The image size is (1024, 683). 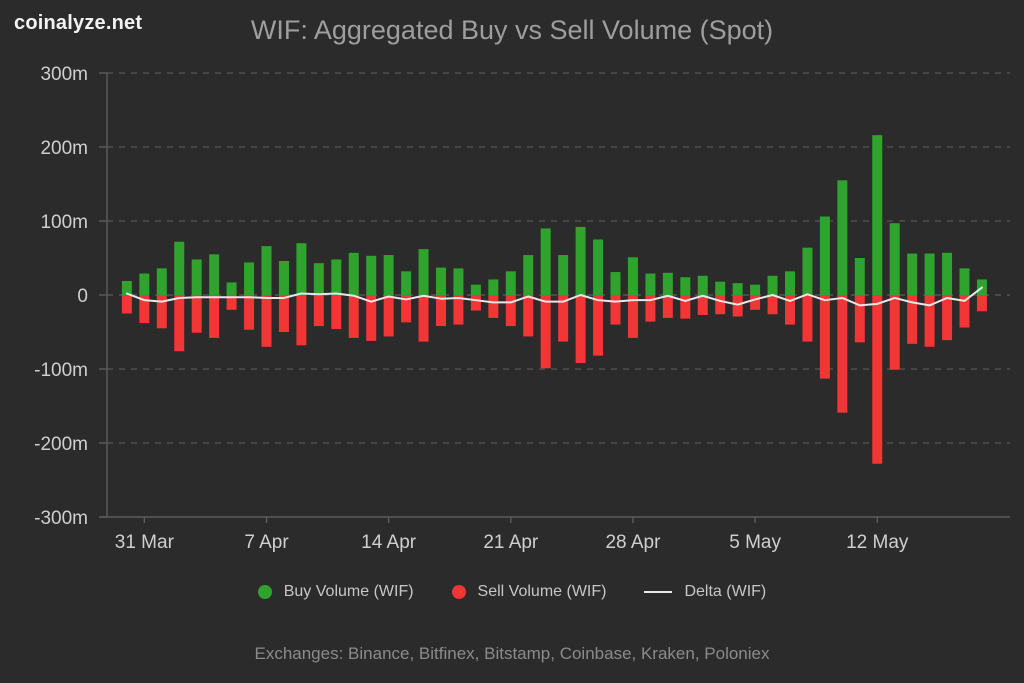 I want to click on site-logo: coinalyze.net, so click(x=78, y=23).